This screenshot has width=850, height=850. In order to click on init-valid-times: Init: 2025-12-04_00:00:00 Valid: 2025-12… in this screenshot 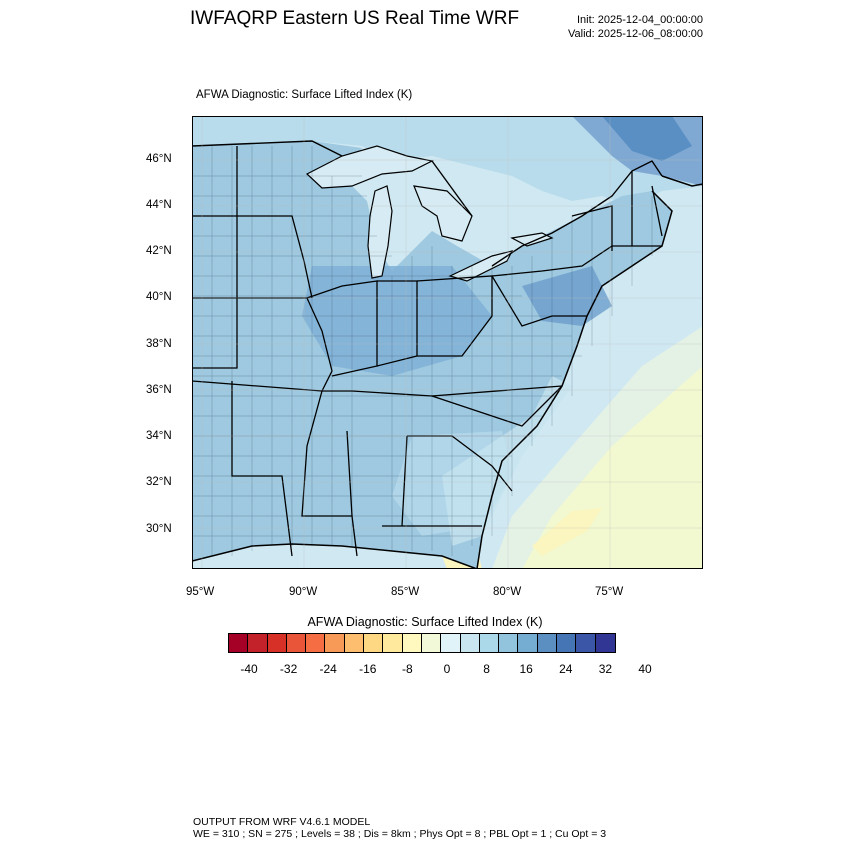, I will do `click(635, 27)`.